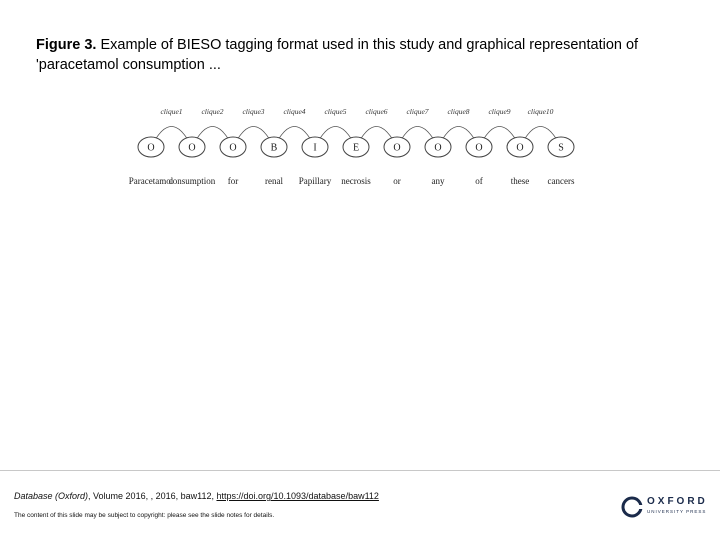 This screenshot has height=540, width=720. Describe the element at coordinates (632, 507) in the screenshot. I see `oxford-logo-icon` at that location.